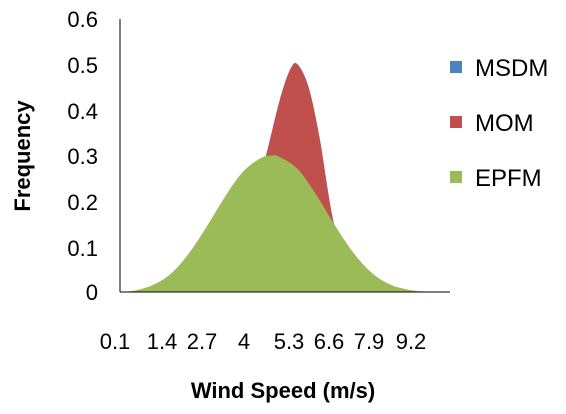  I want to click on y-tick-label: 0.3, so click(82, 156).